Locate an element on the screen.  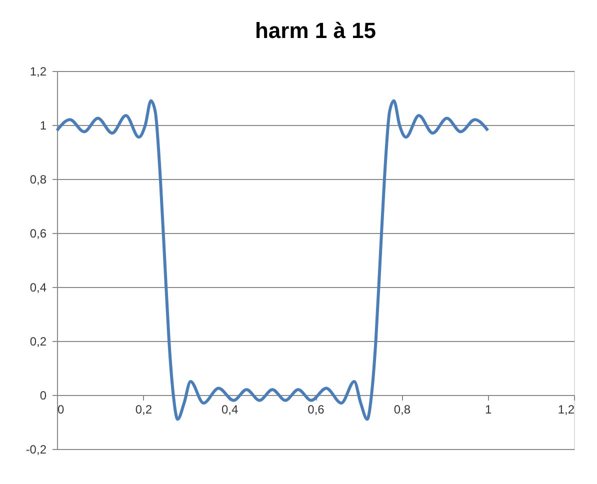
y-tick-label: 0 is located at coordinates (43, 395).